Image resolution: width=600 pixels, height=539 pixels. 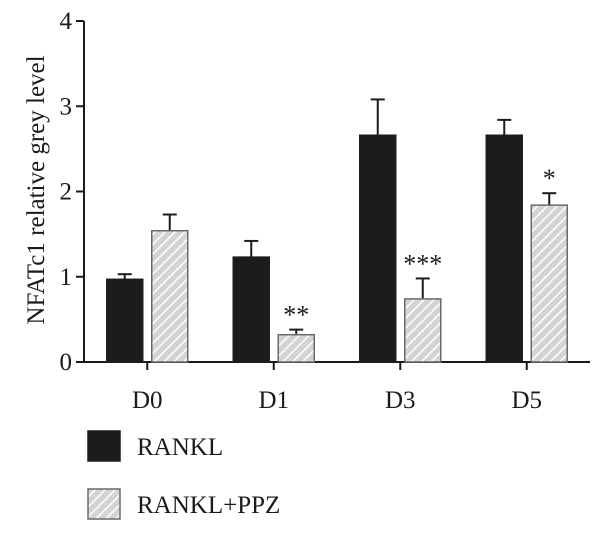 I want to click on significance-label: *, so click(x=549, y=178).